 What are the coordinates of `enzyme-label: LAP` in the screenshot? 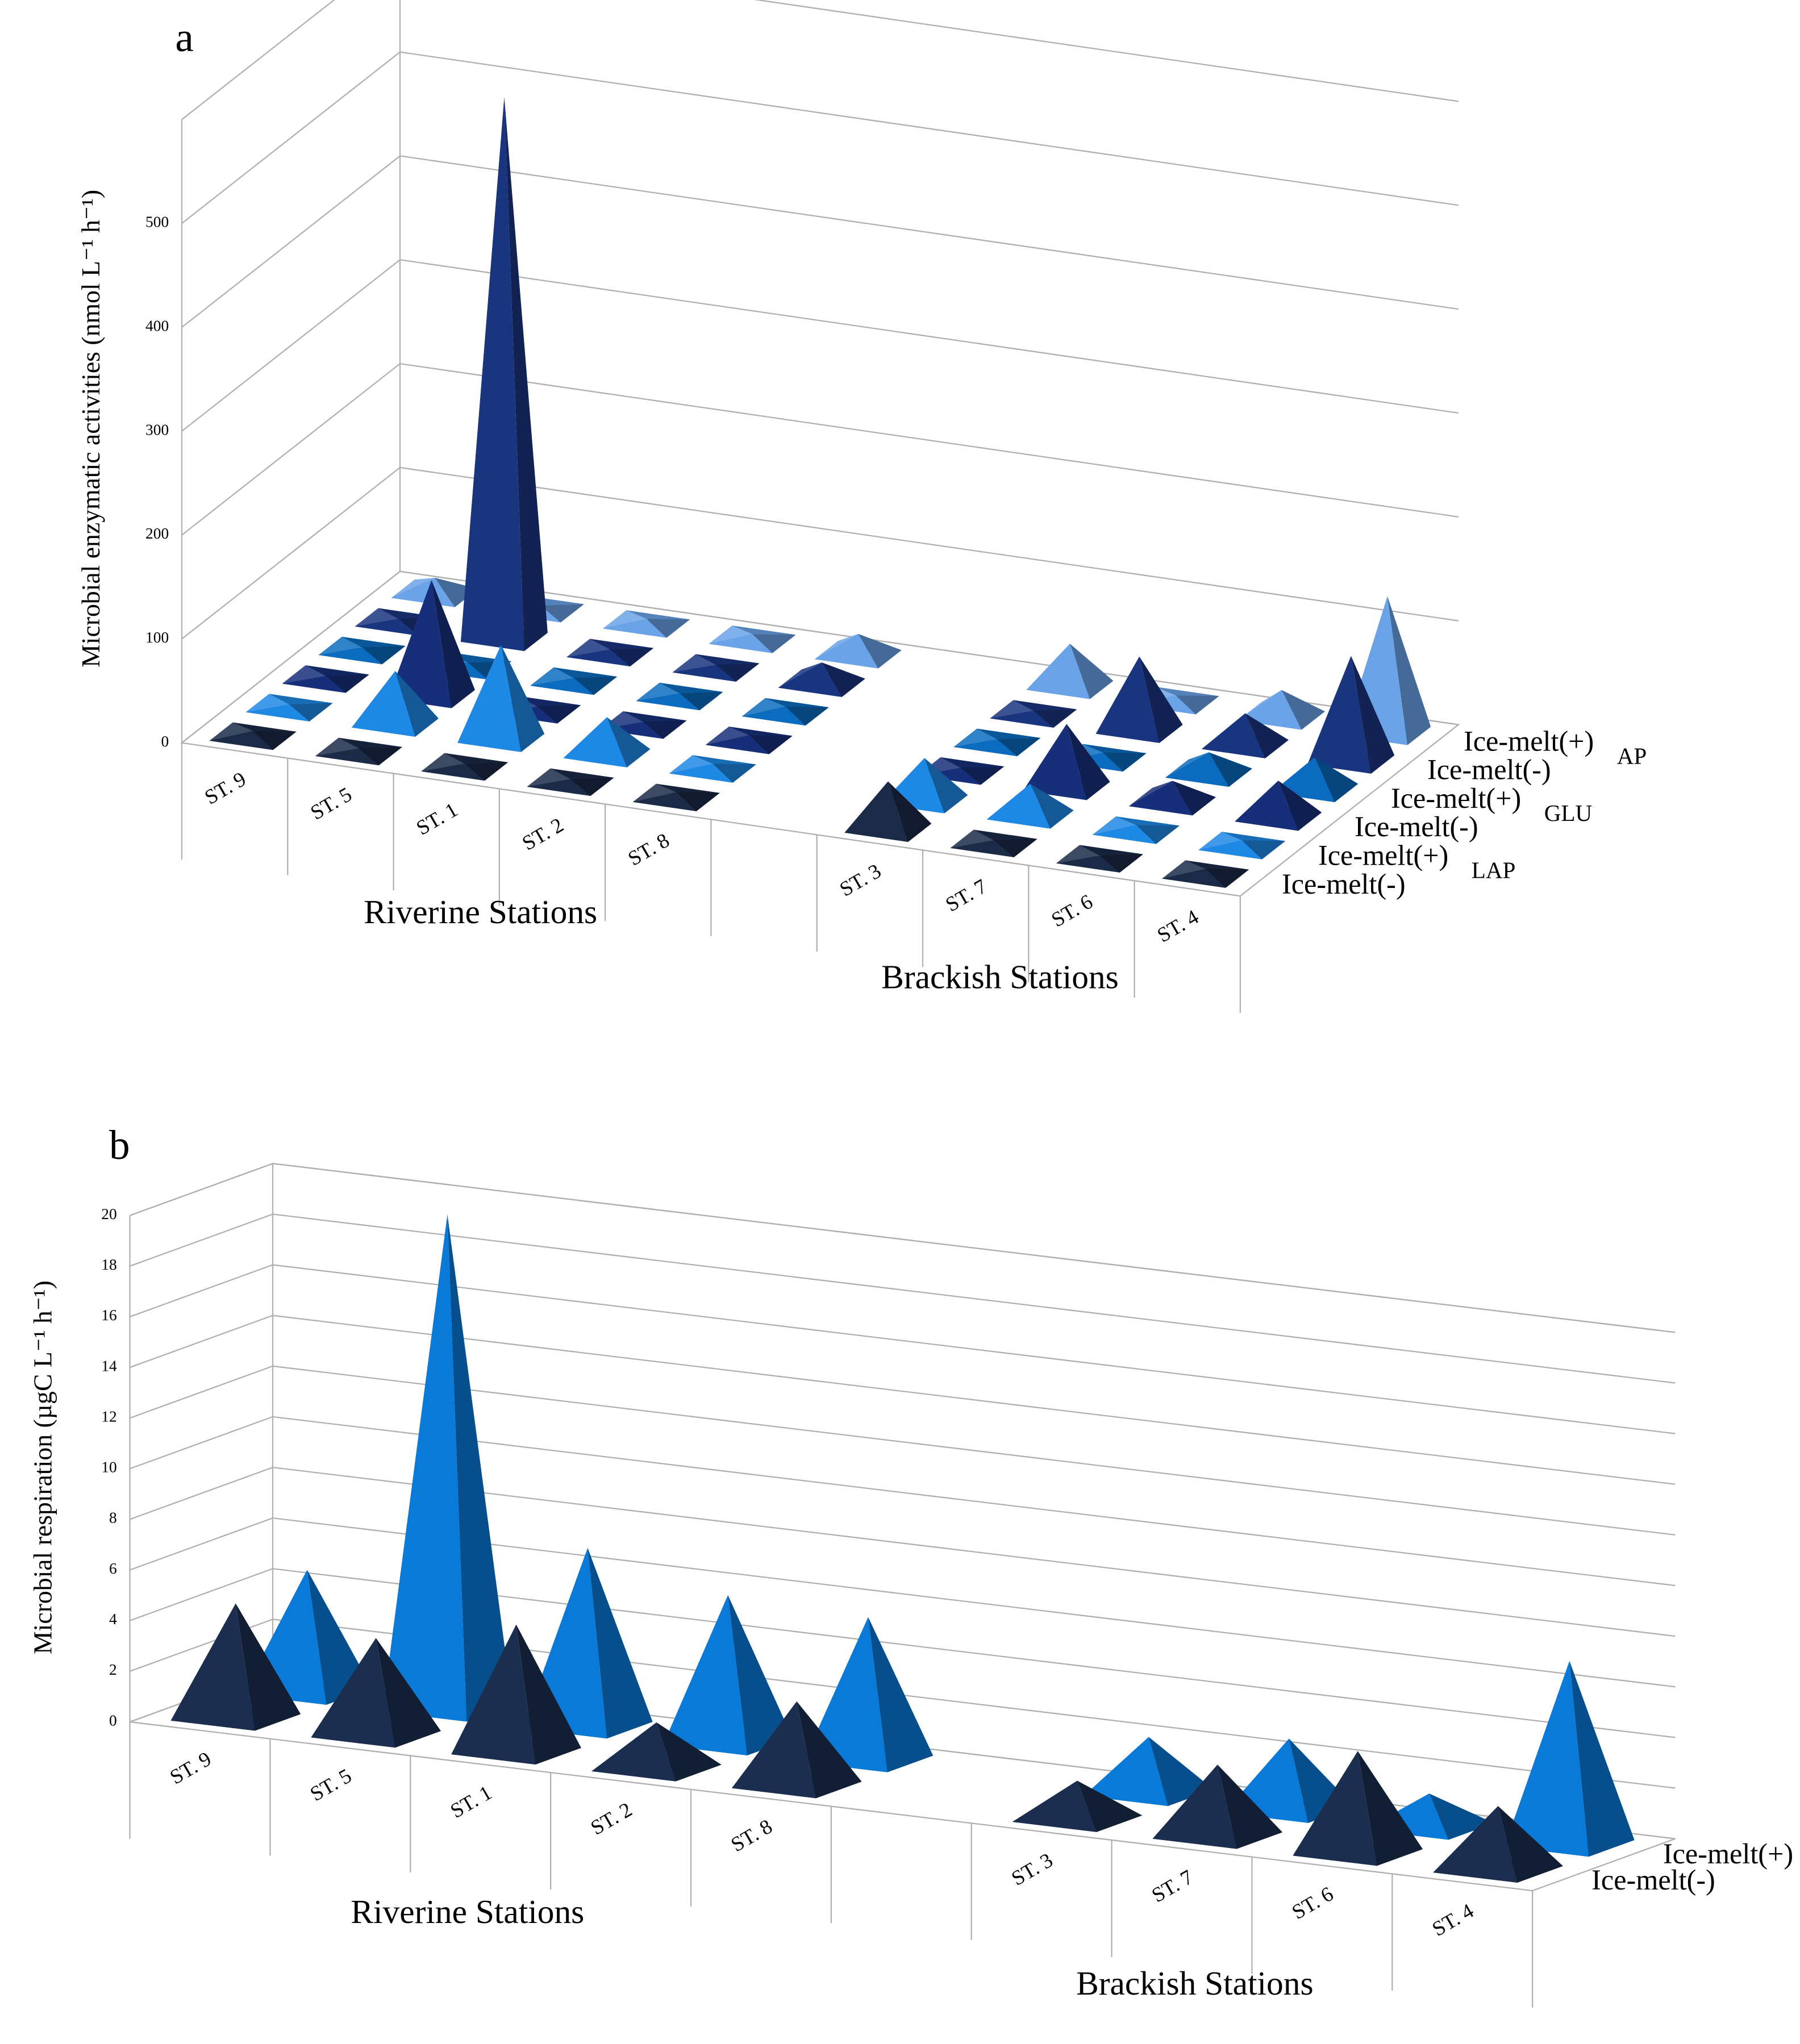 It's located at (1494, 870).